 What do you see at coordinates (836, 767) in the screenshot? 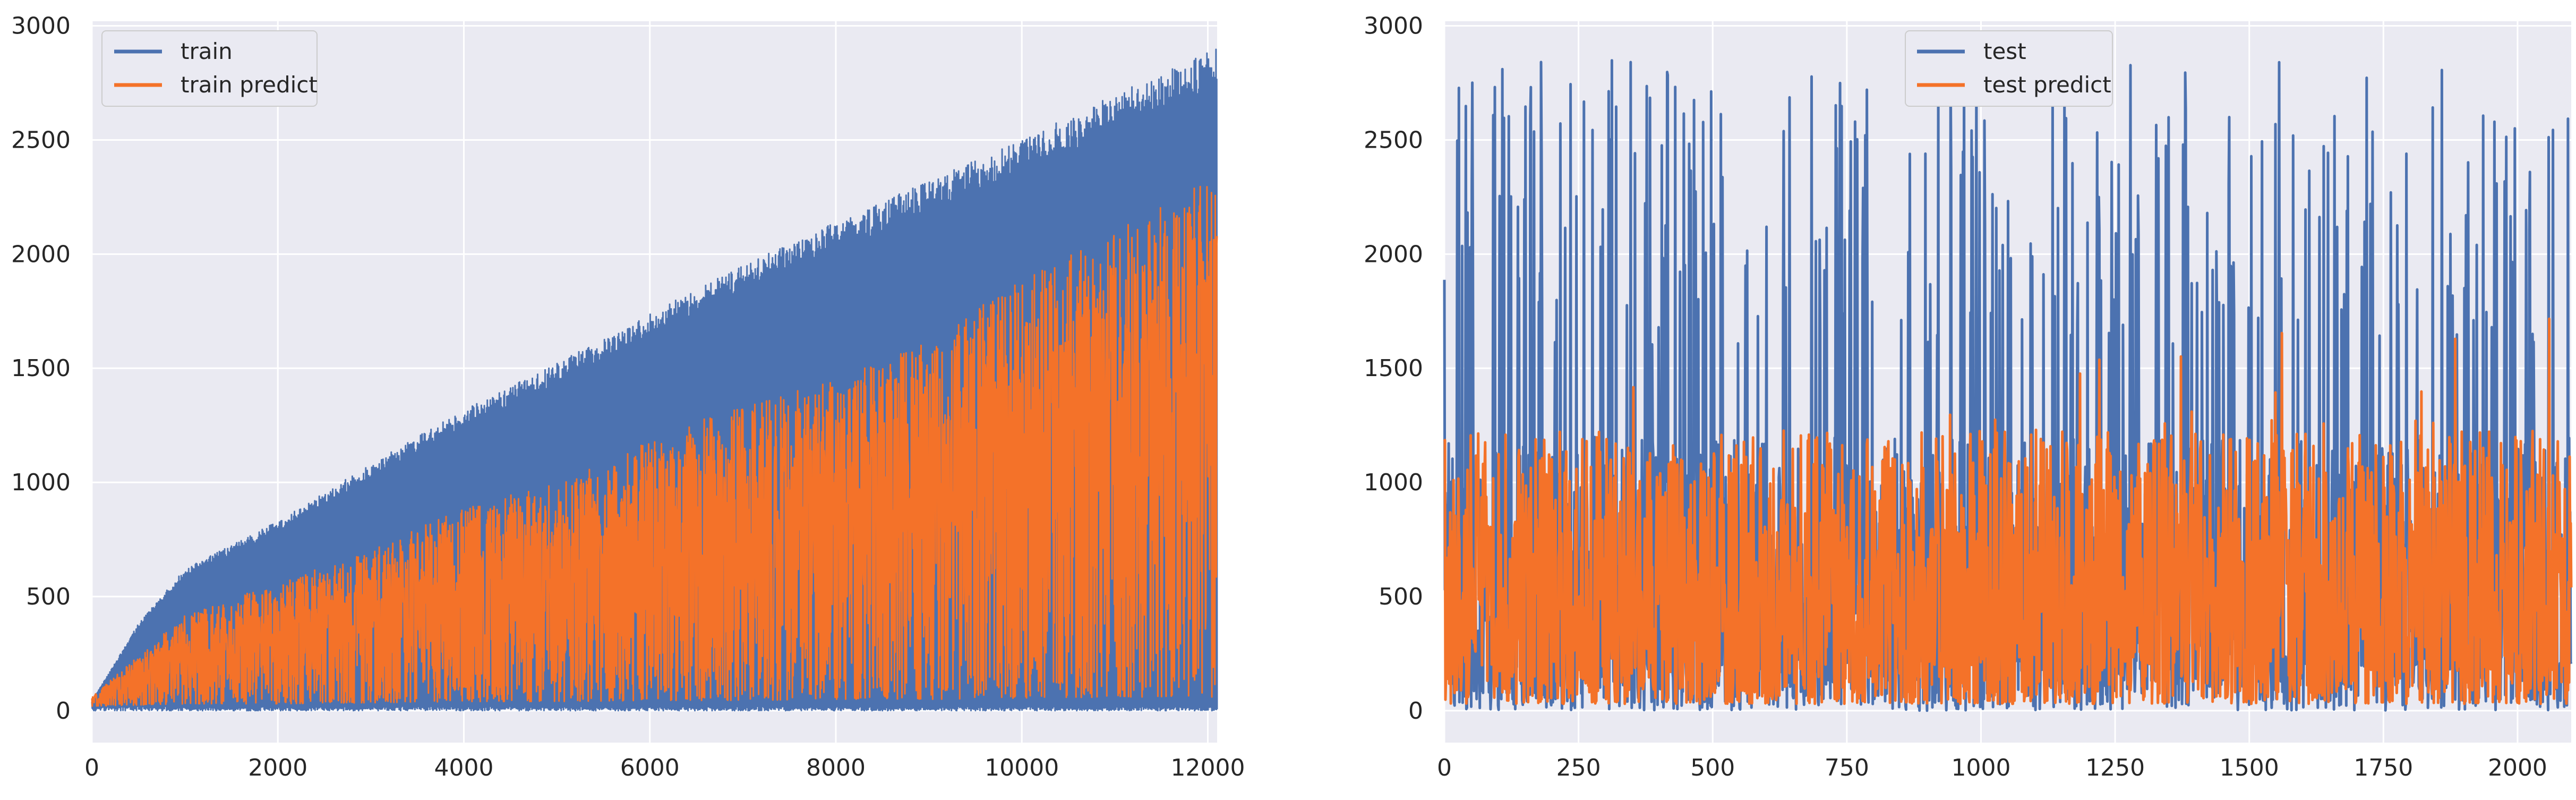
I see `x-tick-label: 8000` at bounding box center [836, 767].